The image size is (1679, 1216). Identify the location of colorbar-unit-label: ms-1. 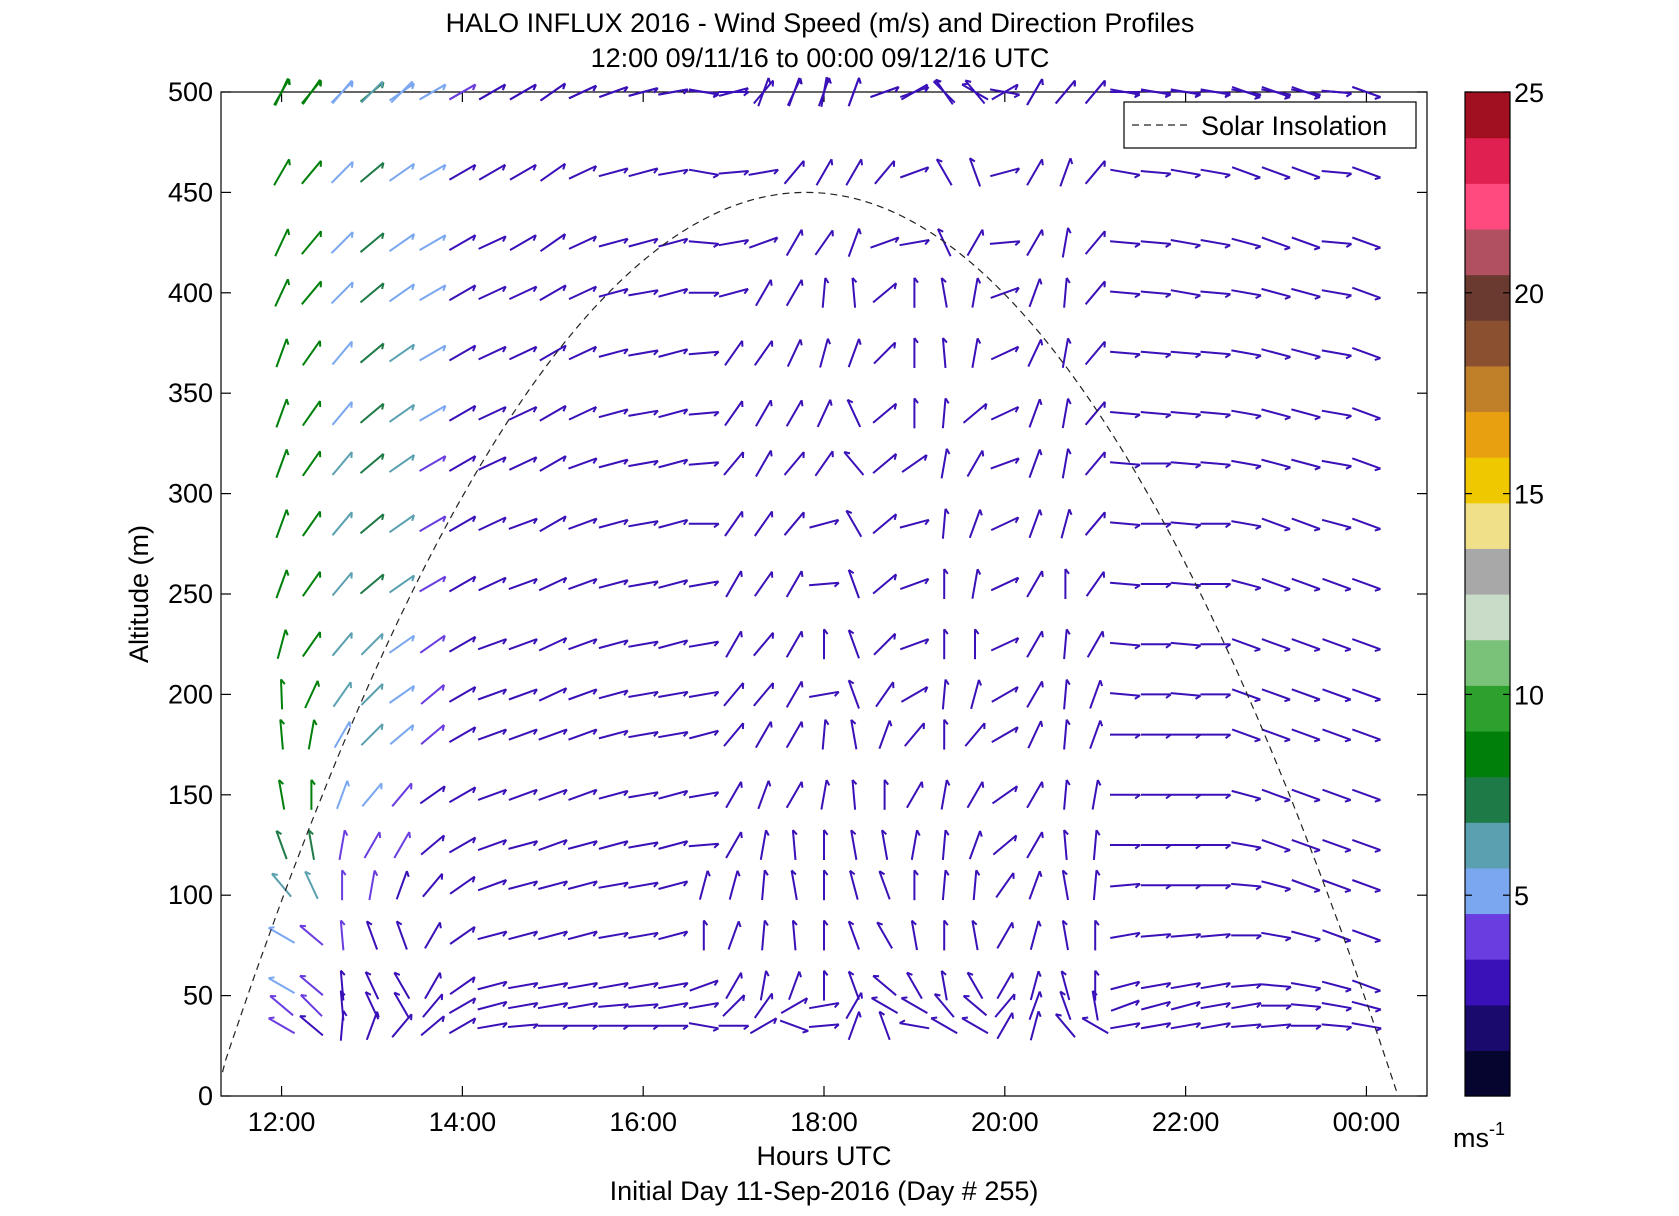
(1479, 1136).